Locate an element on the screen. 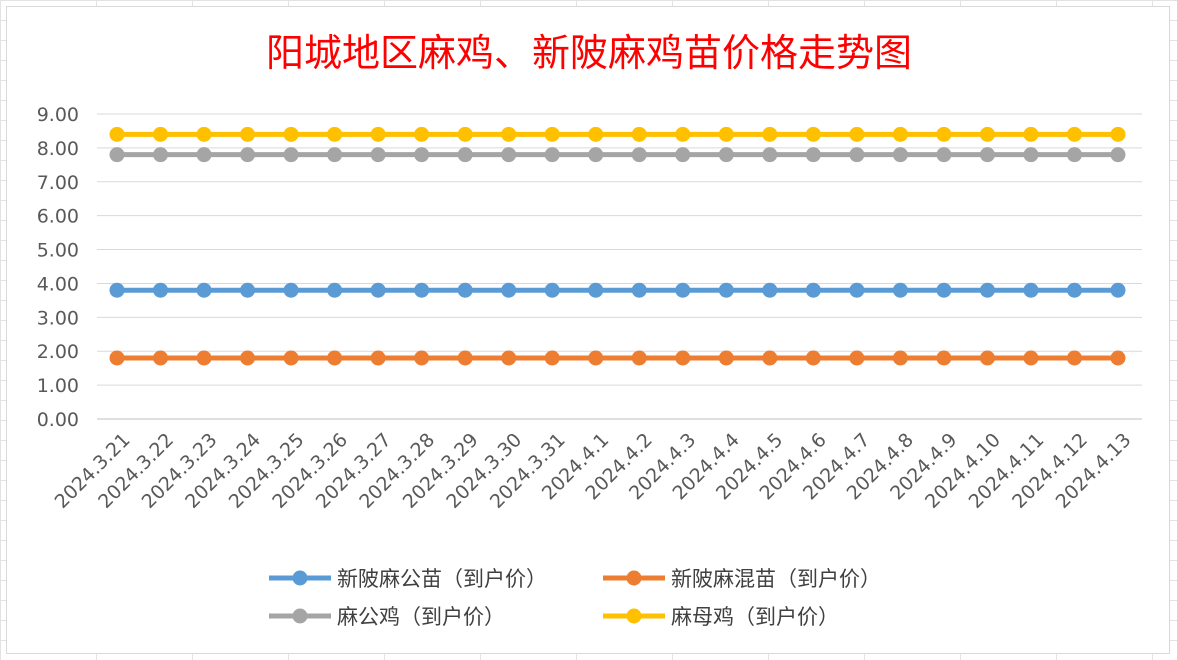  y-tick-label: 7.00 is located at coordinates (58, 183).